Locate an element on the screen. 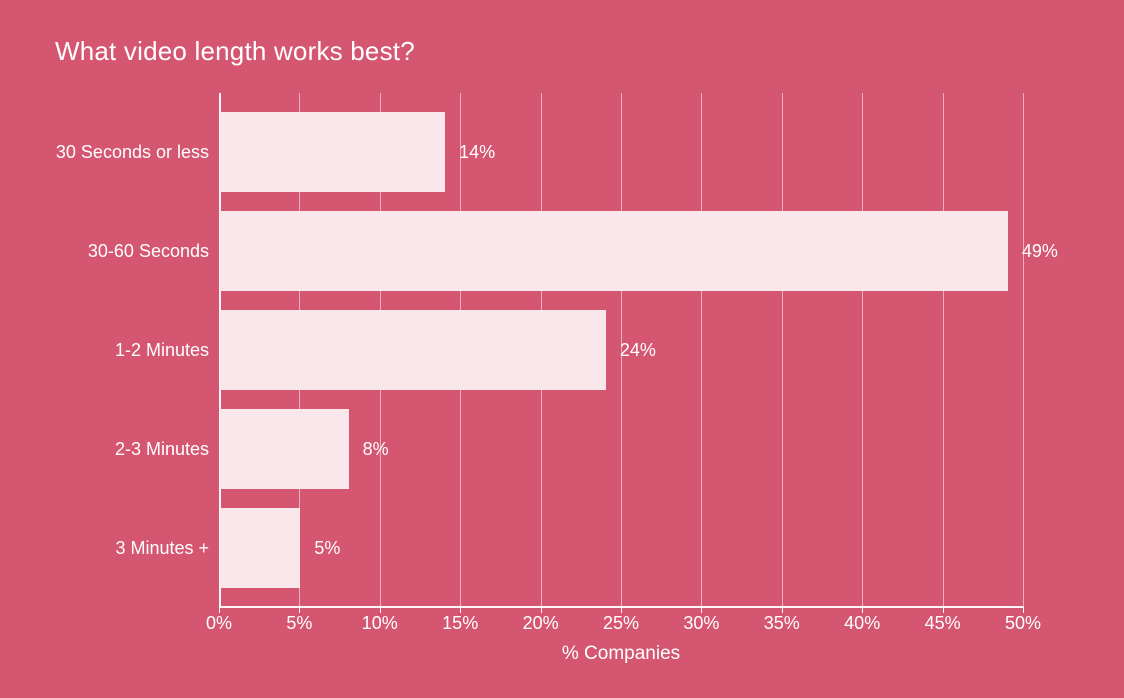 The width and height of the screenshot is (1124, 698). category-label: 30-60 Seconds is located at coordinates (148, 251).